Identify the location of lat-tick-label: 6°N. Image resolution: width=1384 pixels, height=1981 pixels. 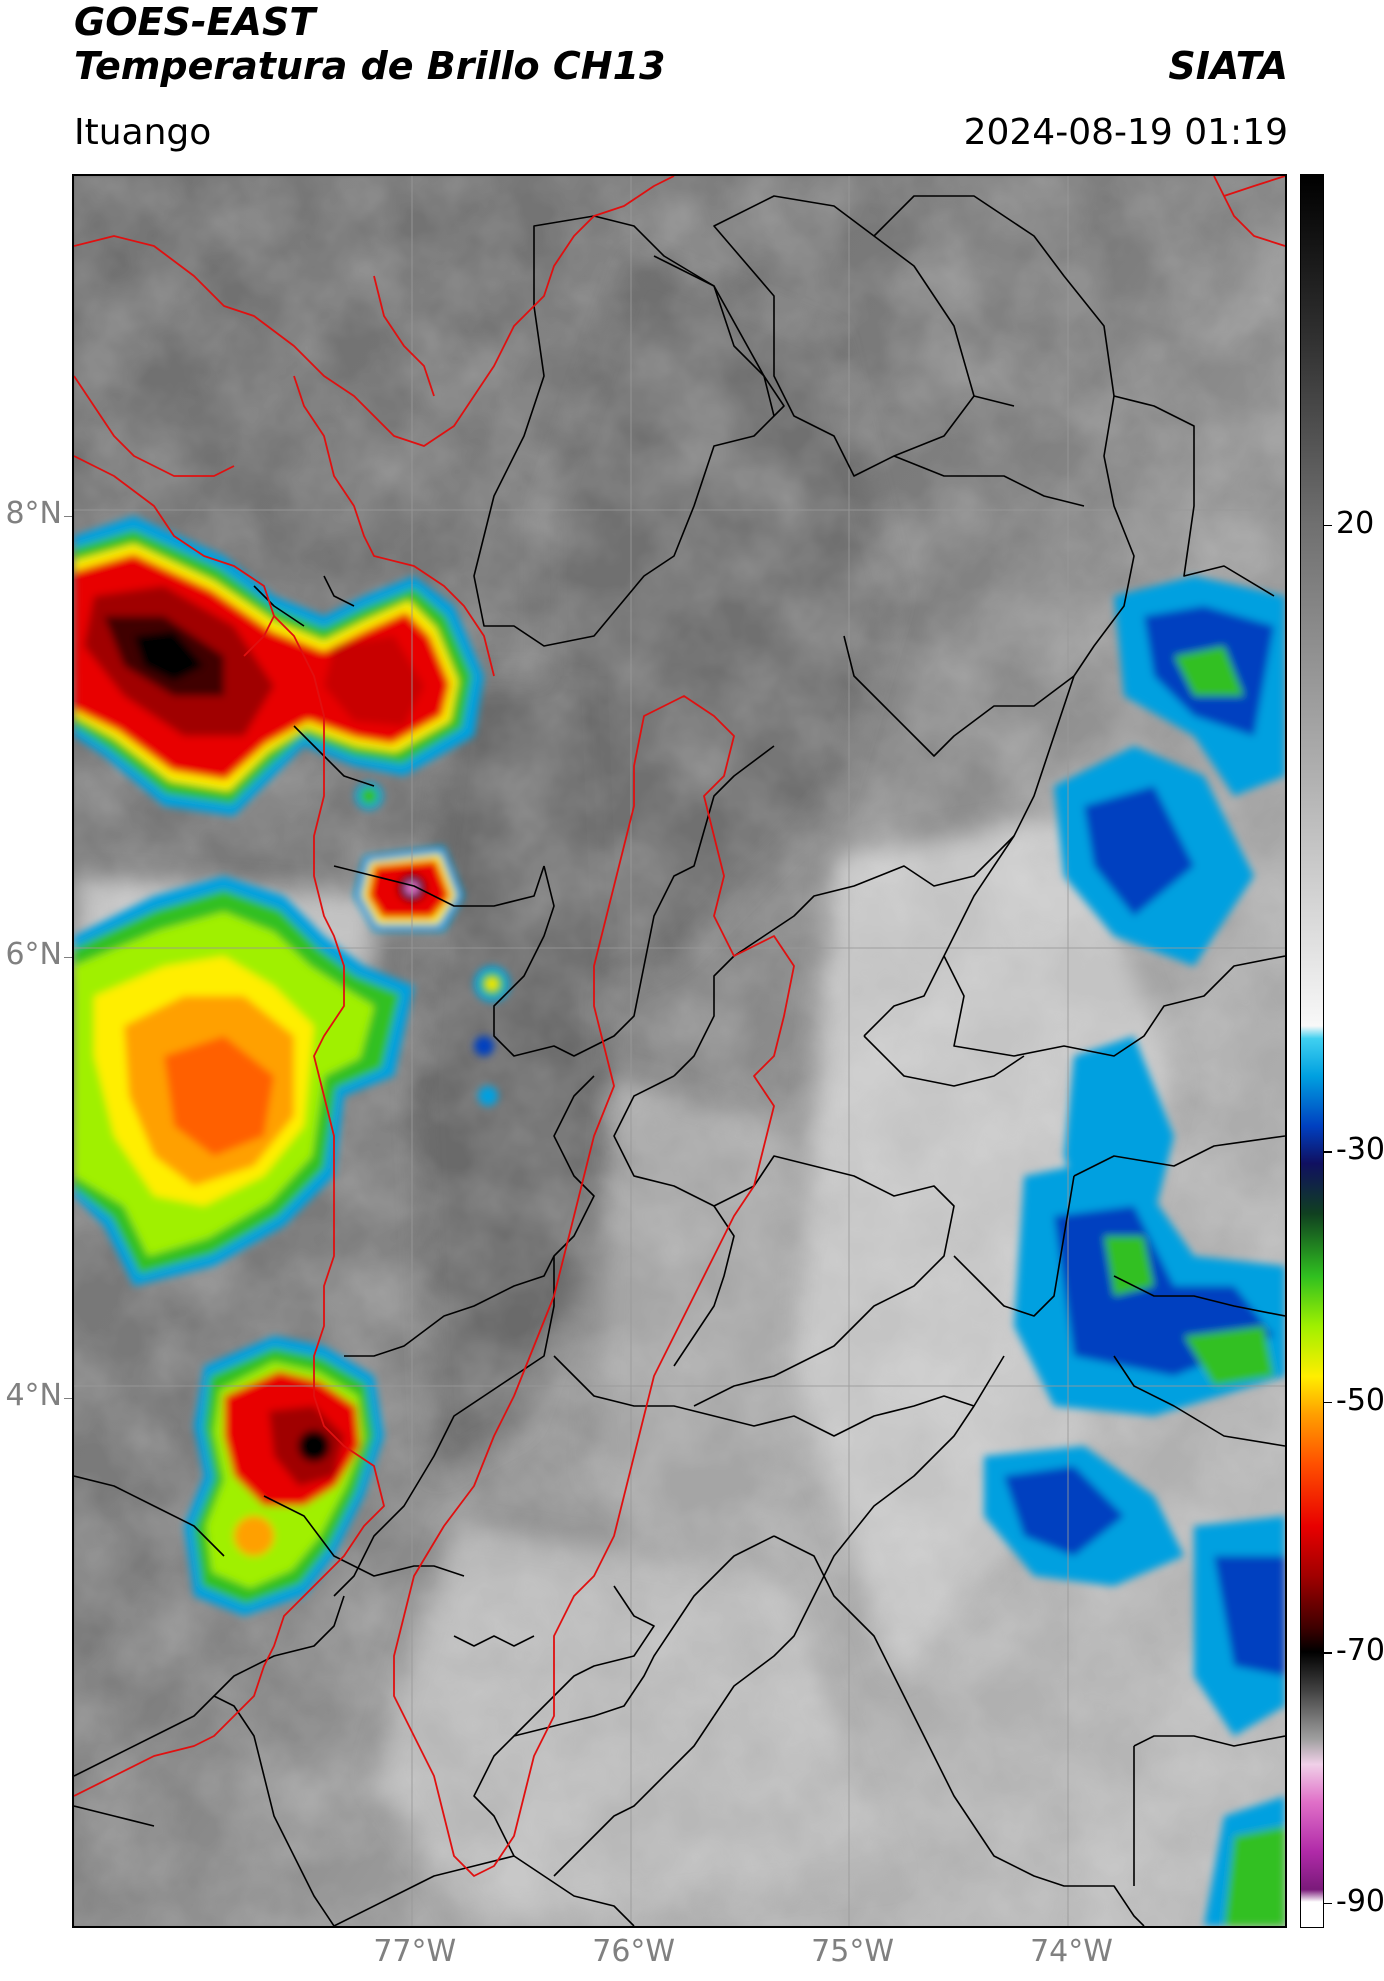
(33, 955).